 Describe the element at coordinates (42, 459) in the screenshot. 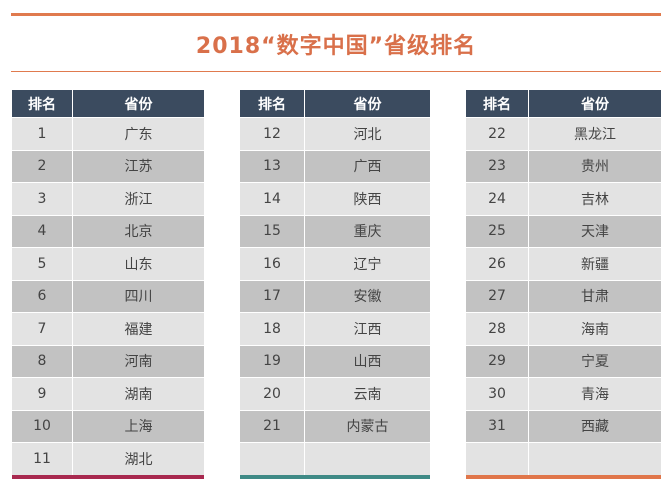

I see `rank-cell: 11` at that location.